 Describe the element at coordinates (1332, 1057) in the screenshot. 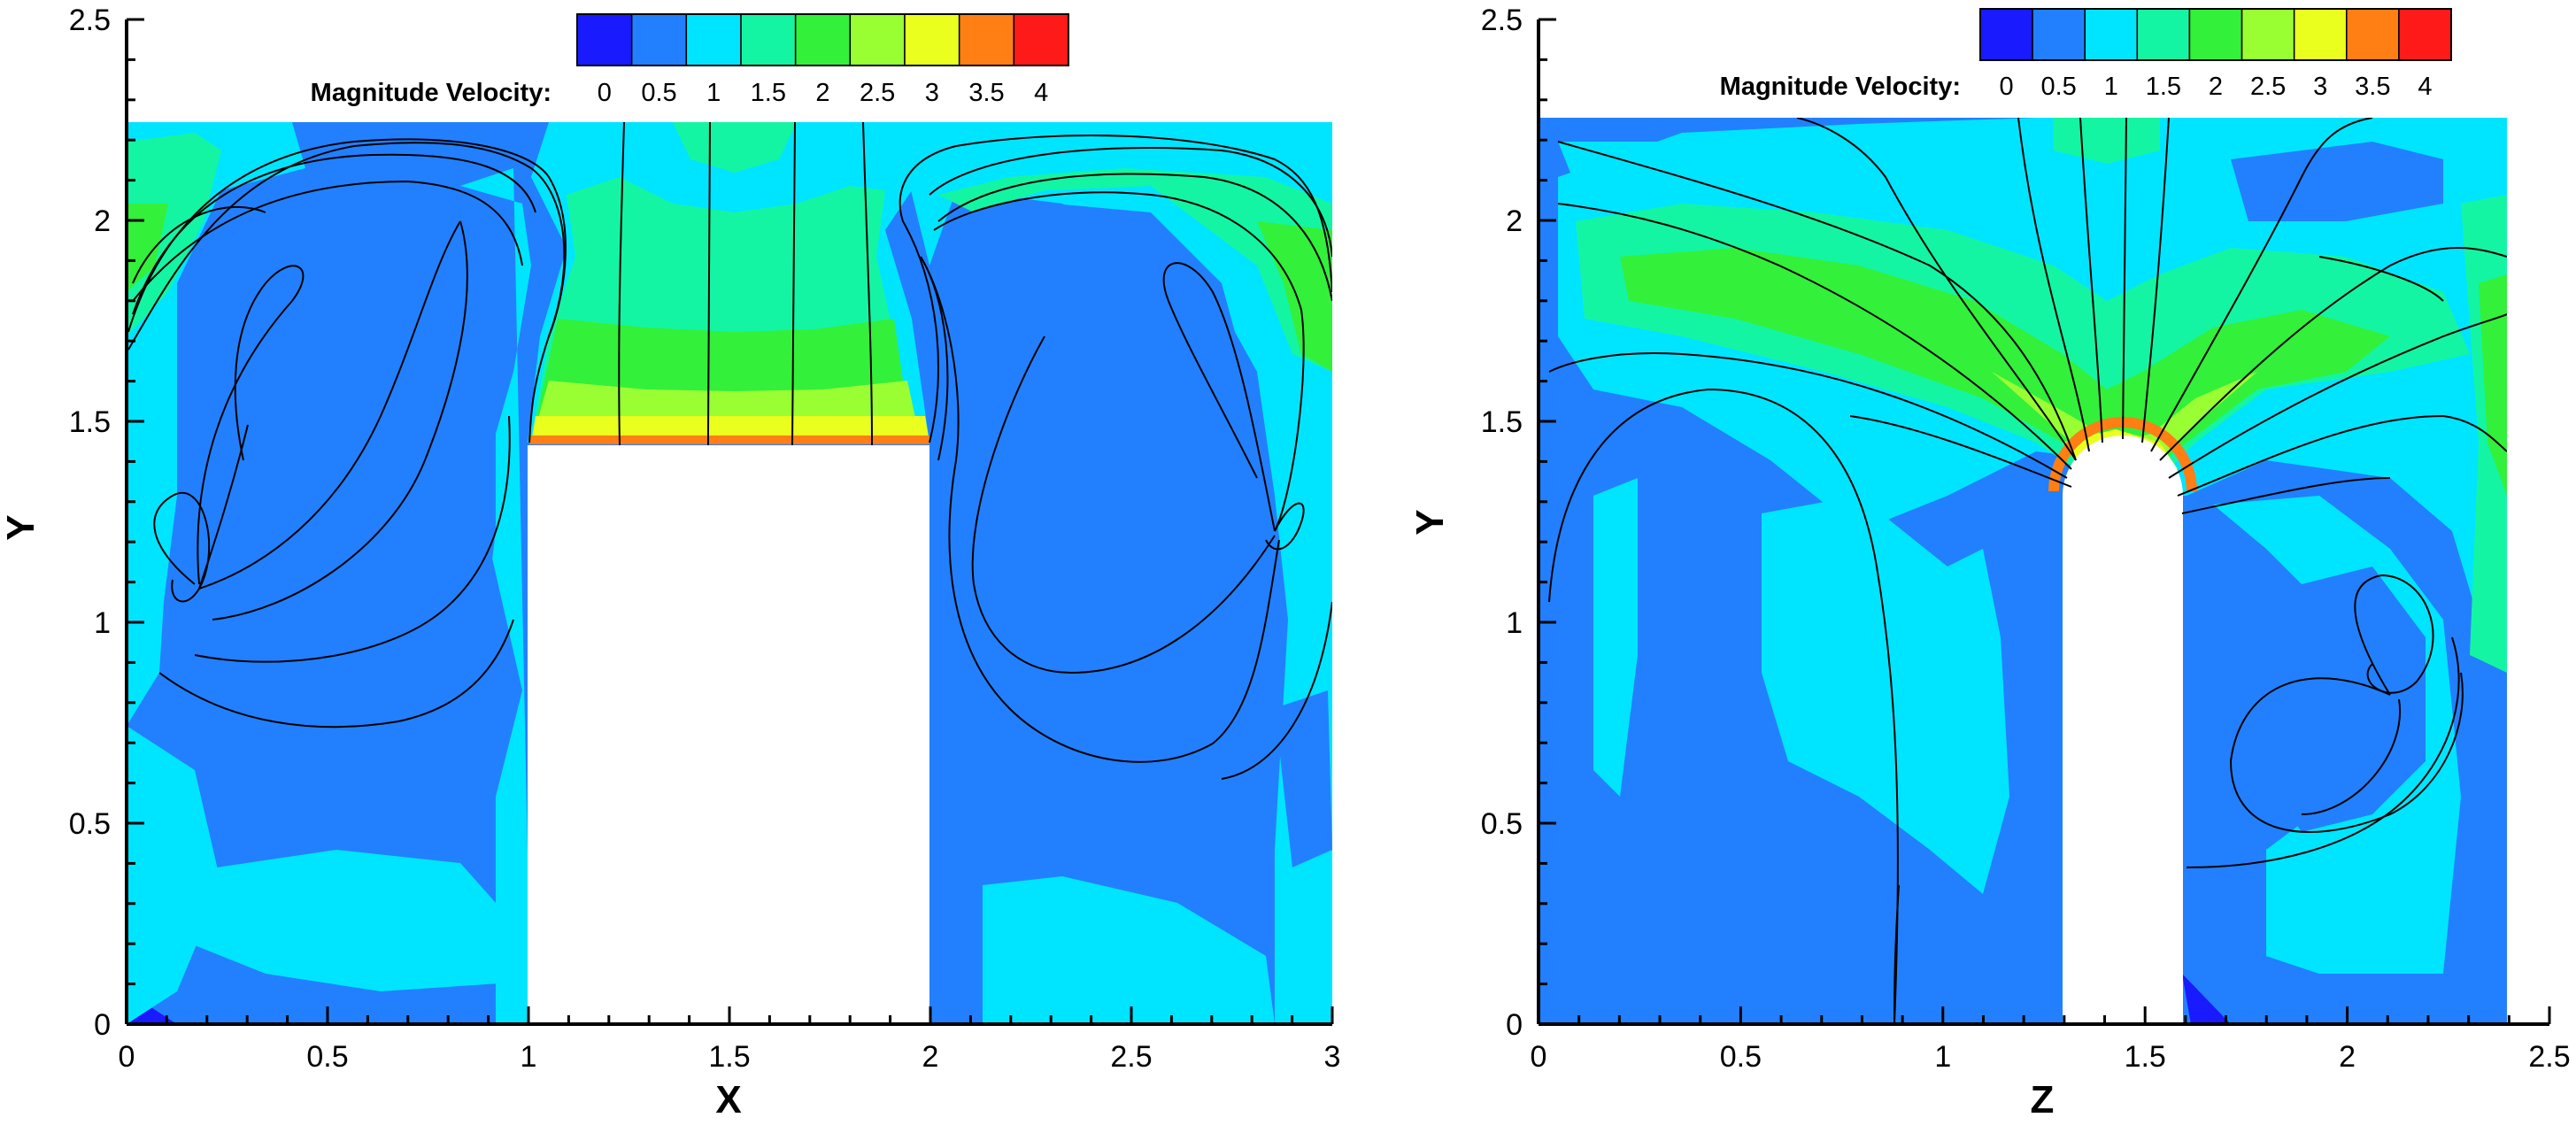

I see `x-tick-label: 3` at that location.